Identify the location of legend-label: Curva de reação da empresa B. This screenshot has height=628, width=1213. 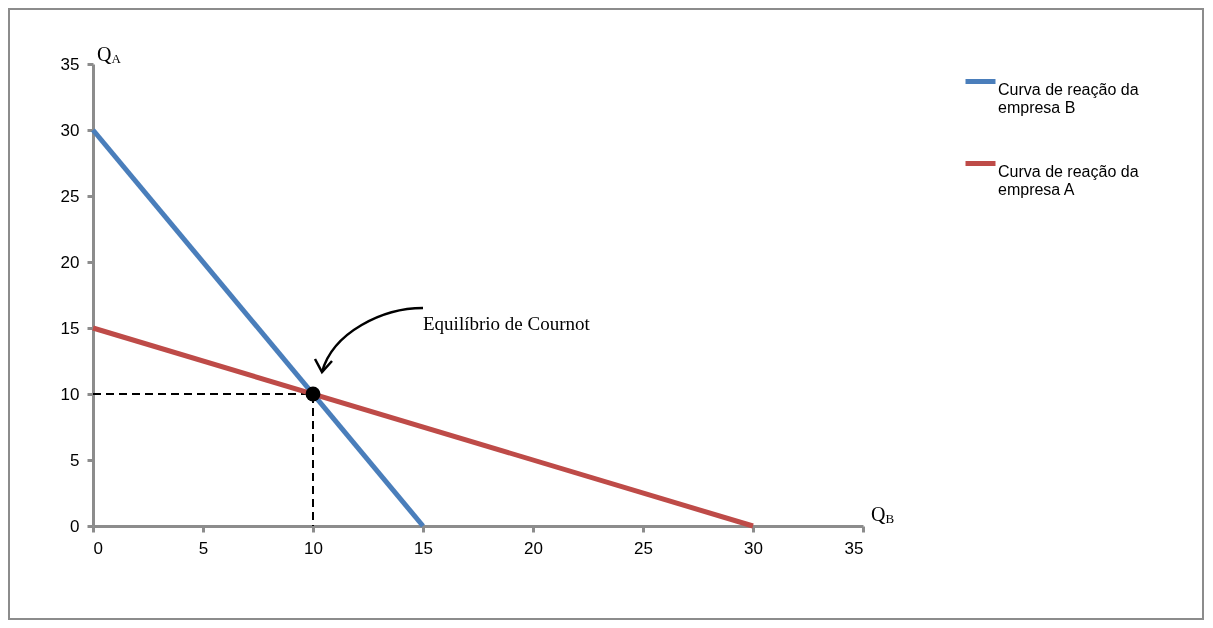
(1068, 98).